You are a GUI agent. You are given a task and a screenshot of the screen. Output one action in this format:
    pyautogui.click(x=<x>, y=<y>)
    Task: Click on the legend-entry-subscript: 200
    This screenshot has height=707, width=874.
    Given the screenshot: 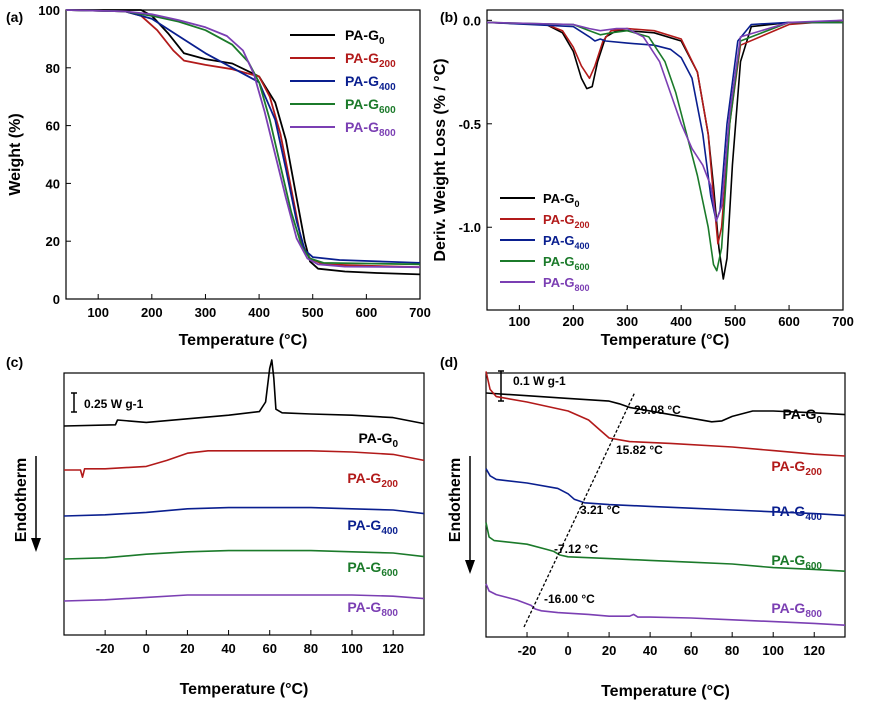 What is the action you would take?
    pyautogui.click(x=387, y=64)
    